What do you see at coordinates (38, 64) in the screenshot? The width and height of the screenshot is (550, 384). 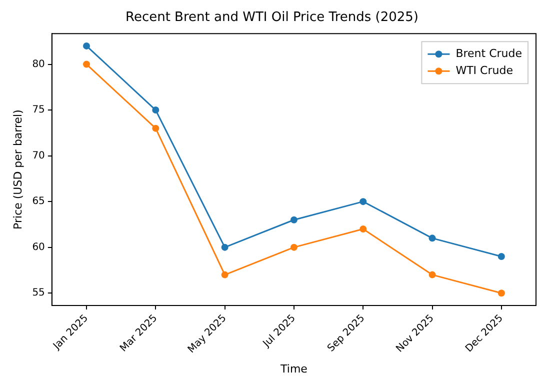 I see `y-tick-label: 80` at bounding box center [38, 64].